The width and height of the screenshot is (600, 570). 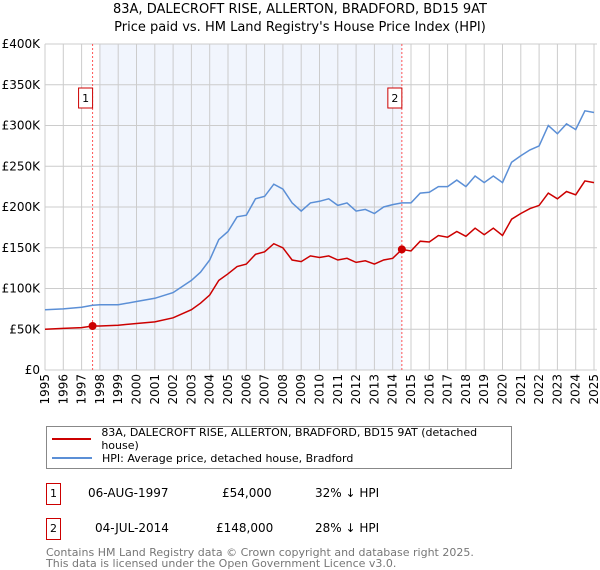 I want to click on x-tick-label: 1997, so click(x=82, y=389).